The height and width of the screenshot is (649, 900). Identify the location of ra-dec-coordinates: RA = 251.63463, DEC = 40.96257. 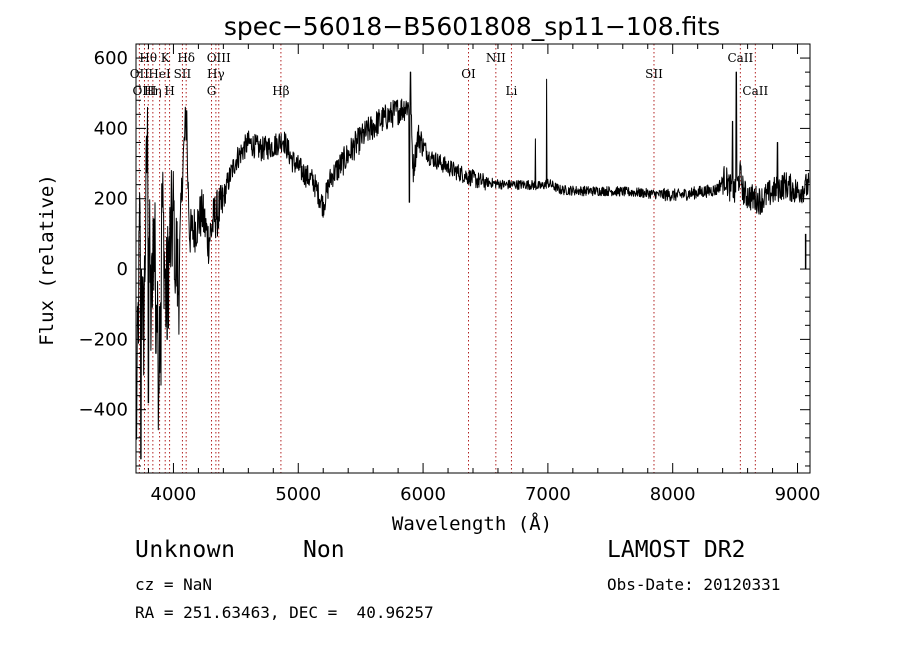
(284, 612).